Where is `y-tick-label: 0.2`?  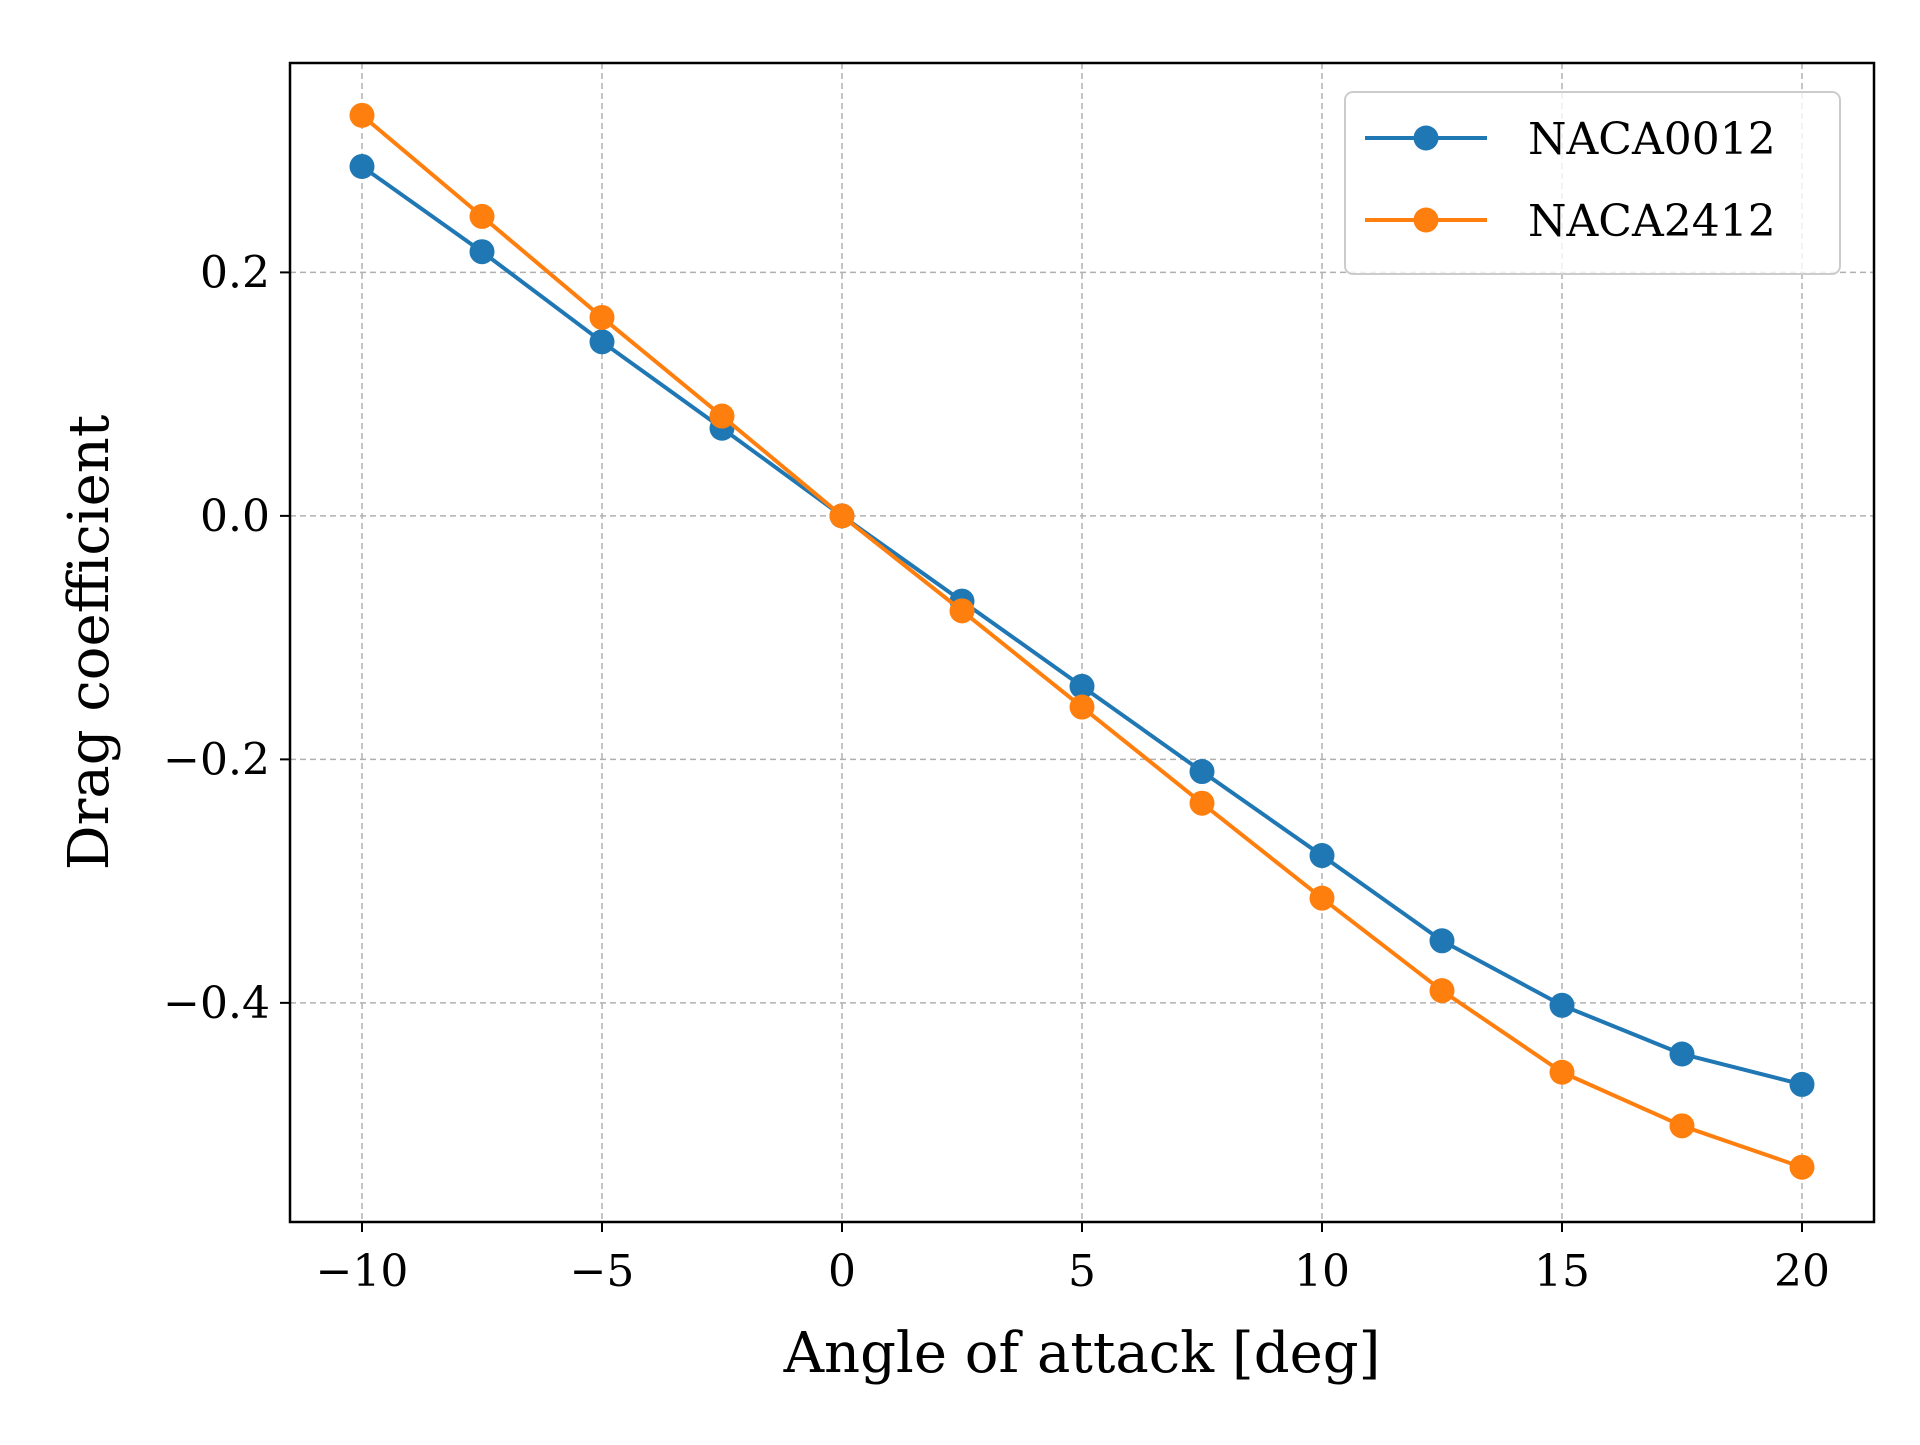
y-tick-label: 0.2 is located at coordinates (235, 272).